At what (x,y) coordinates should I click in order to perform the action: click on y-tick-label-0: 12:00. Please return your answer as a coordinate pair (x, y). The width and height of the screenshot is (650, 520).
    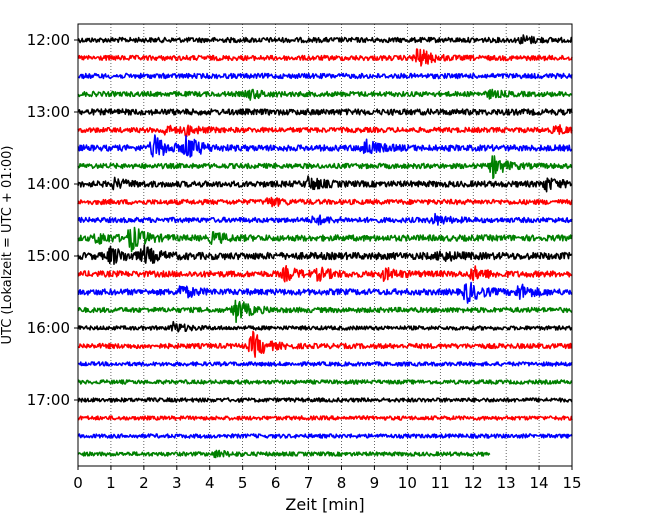
    Looking at the image, I should click on (48, 40).